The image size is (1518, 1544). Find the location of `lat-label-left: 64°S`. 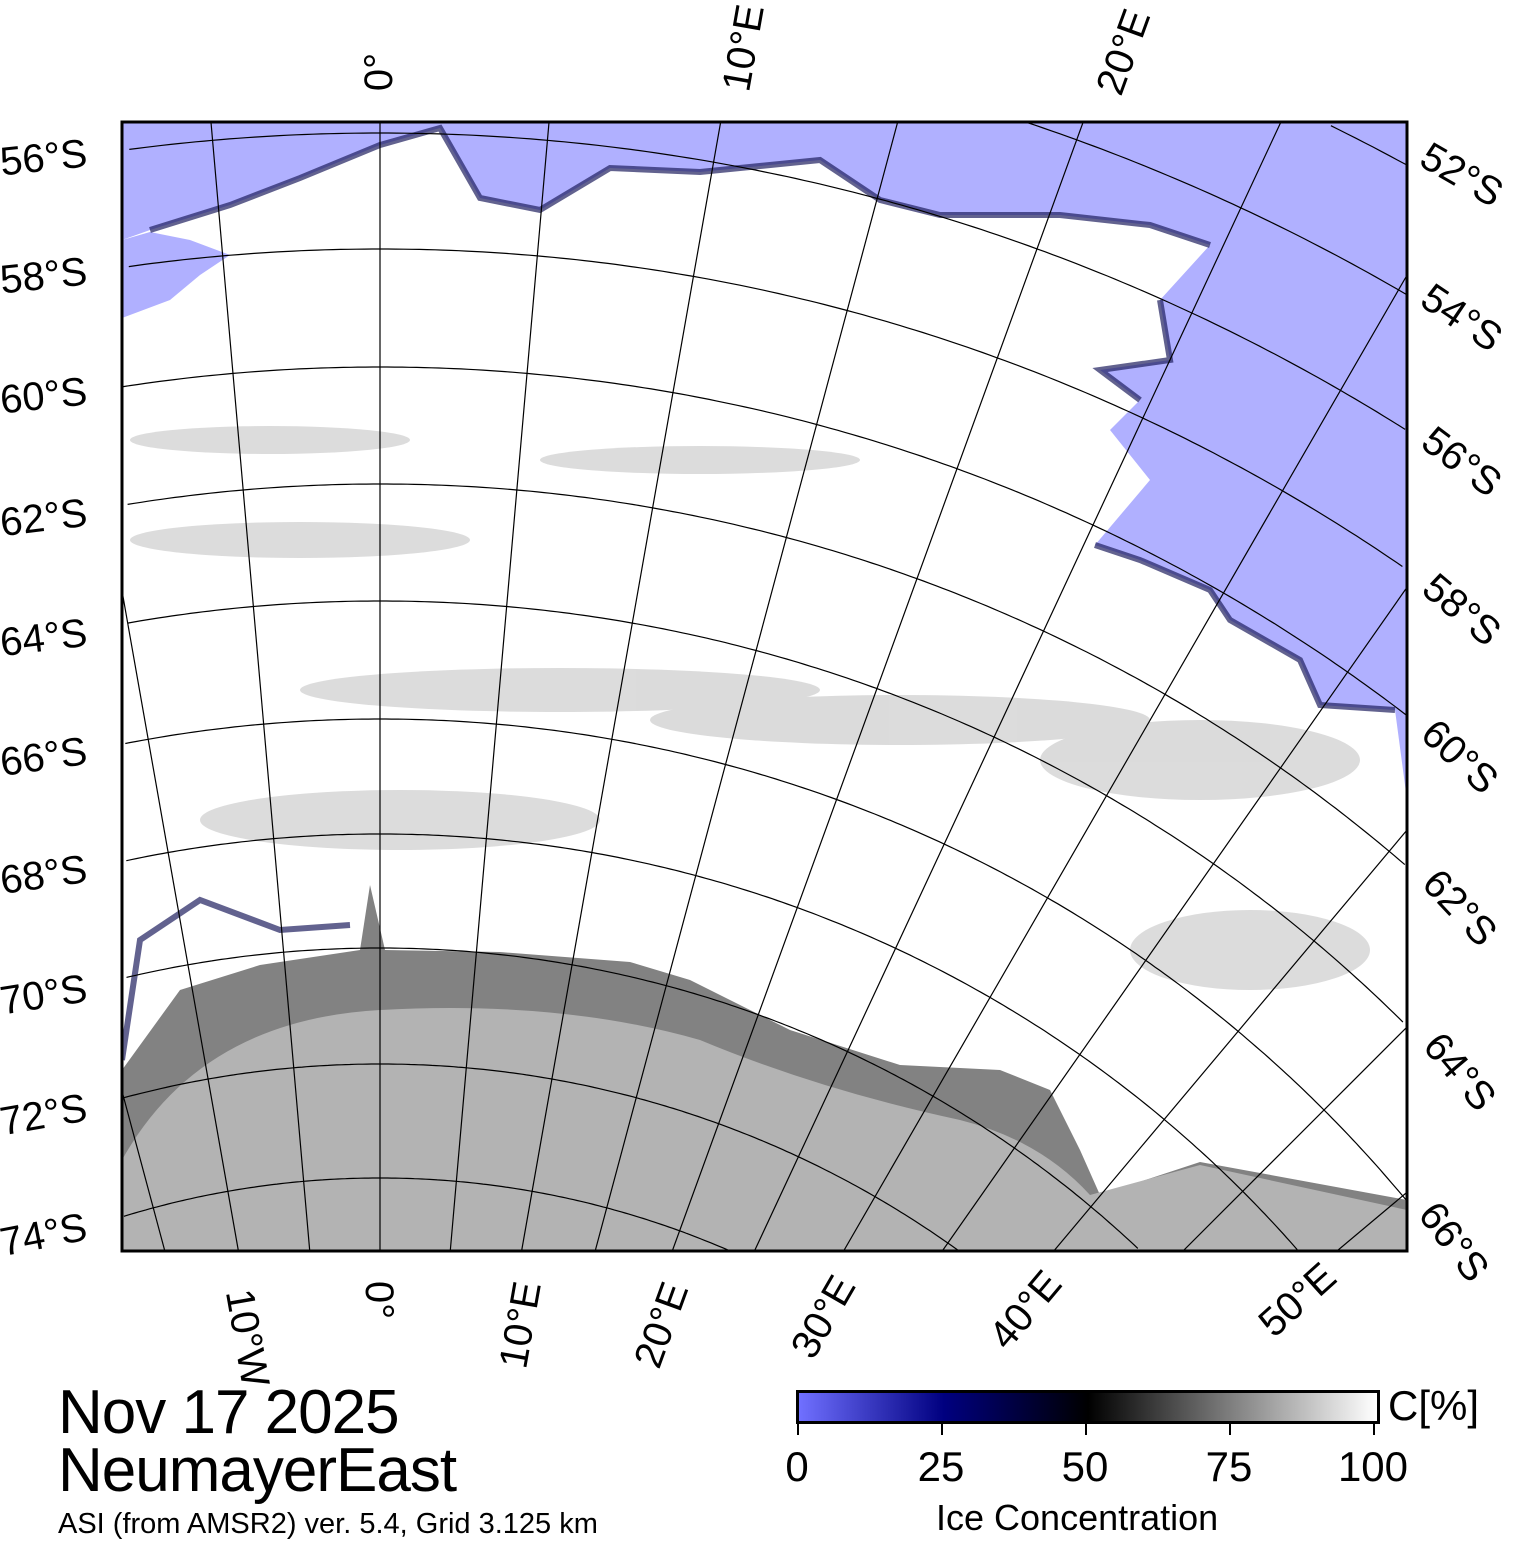

lat-label-left: 64°S is located at coordinates (45, 638).